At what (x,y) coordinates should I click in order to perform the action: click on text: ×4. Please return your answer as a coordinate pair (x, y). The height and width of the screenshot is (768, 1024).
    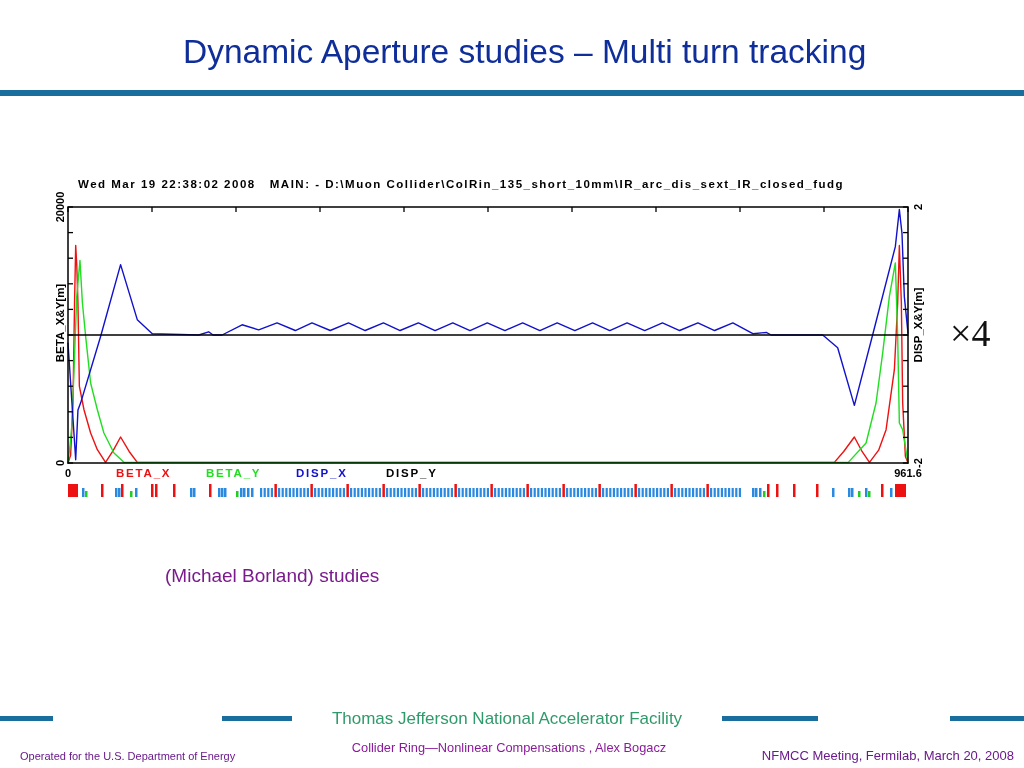
    Looking at the image, I should click on (970, 333).